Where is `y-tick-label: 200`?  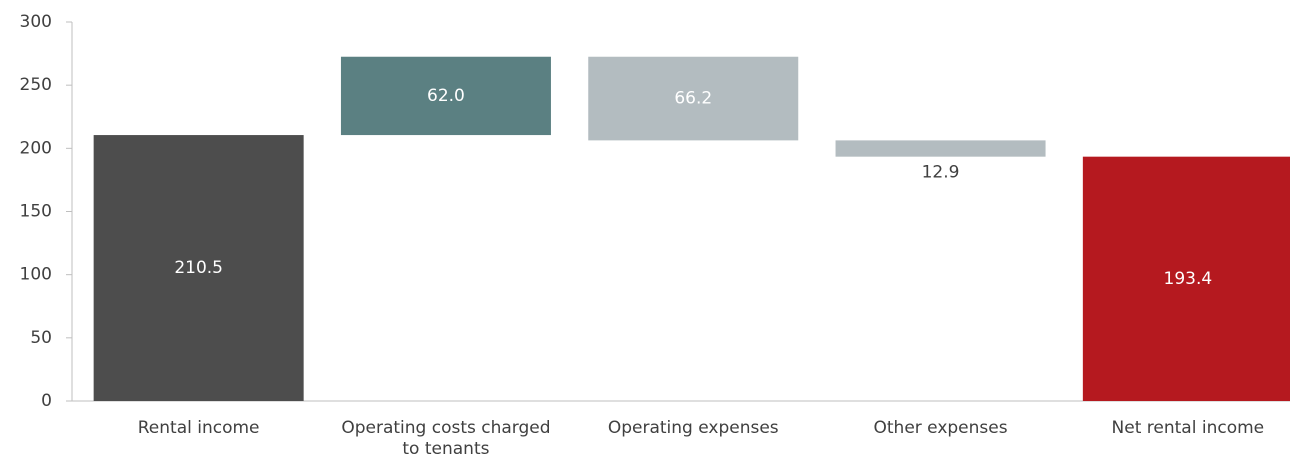 y-tick-label: 200 is located at coordinates (36, 148).